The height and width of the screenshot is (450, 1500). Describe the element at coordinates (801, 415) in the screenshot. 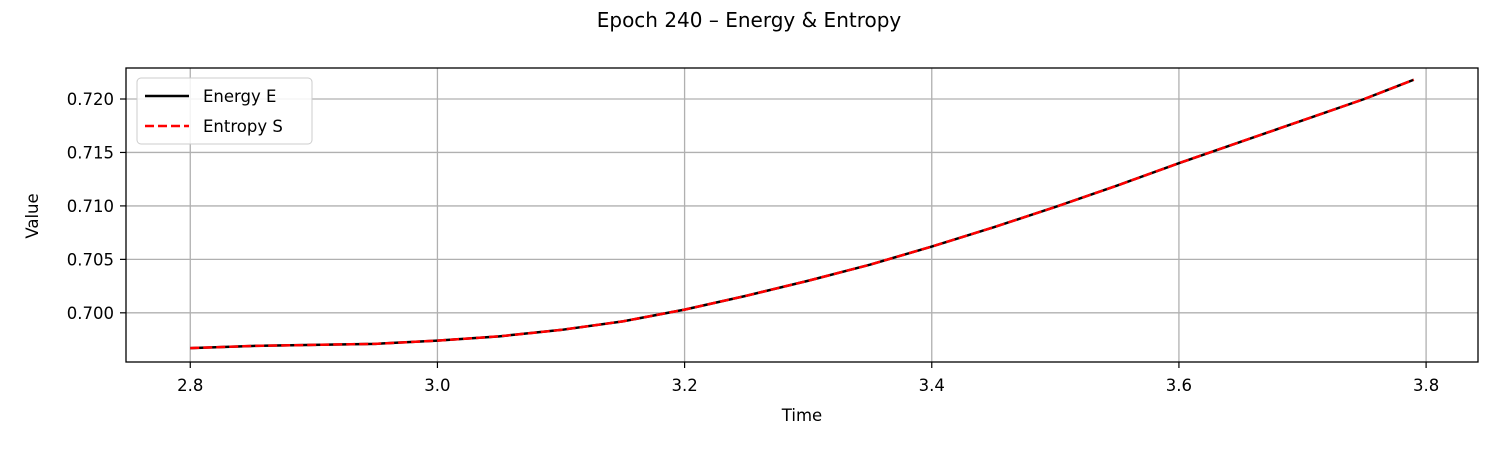

I see `x-axis-title: Time` at that location.